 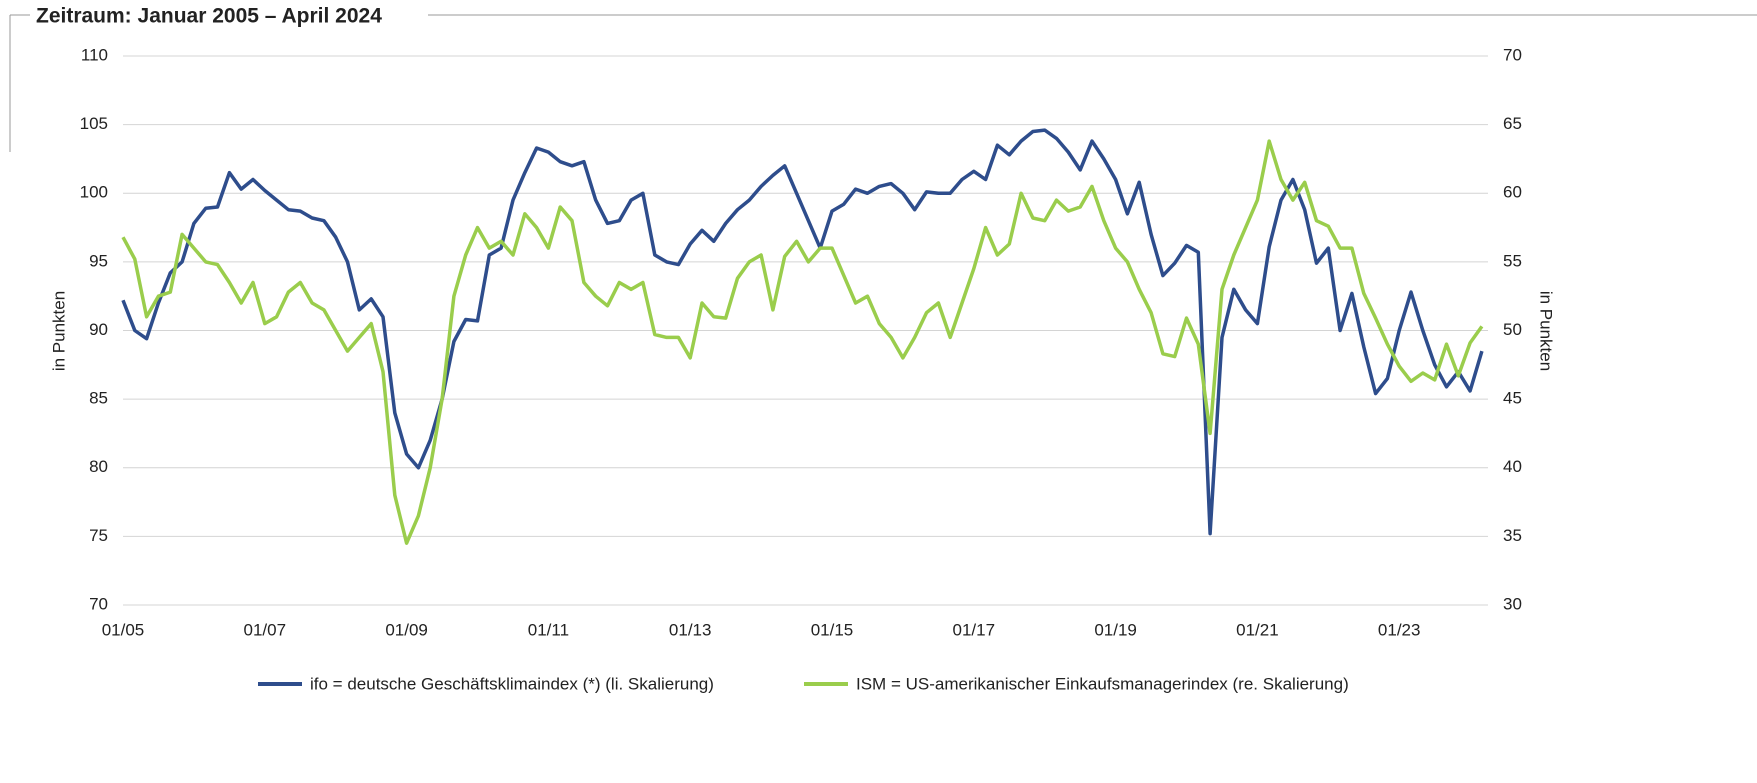 What do you see at coordinates (1512, 192) in the screenshot?
I see `y2-tick-label: 60` at bounding box center [1512, 192].